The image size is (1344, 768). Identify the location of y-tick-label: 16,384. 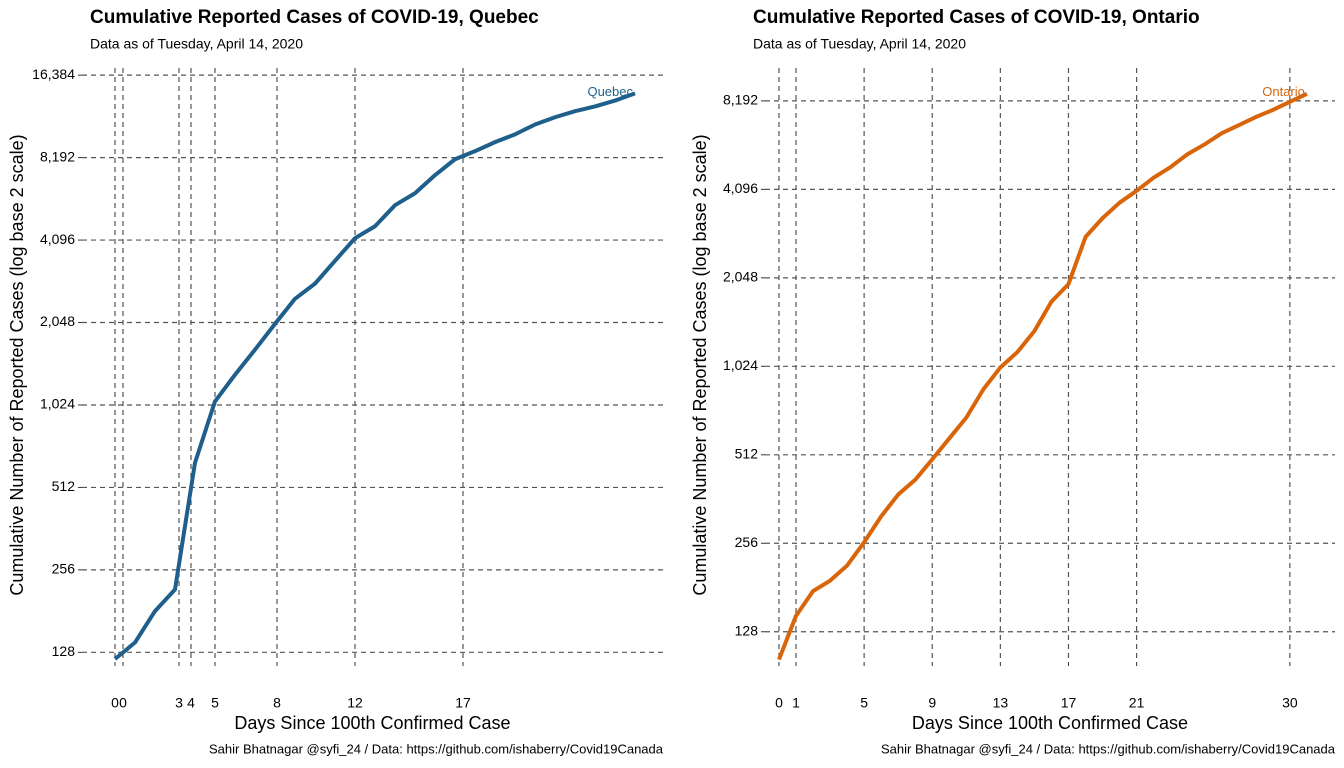
(53, 74).